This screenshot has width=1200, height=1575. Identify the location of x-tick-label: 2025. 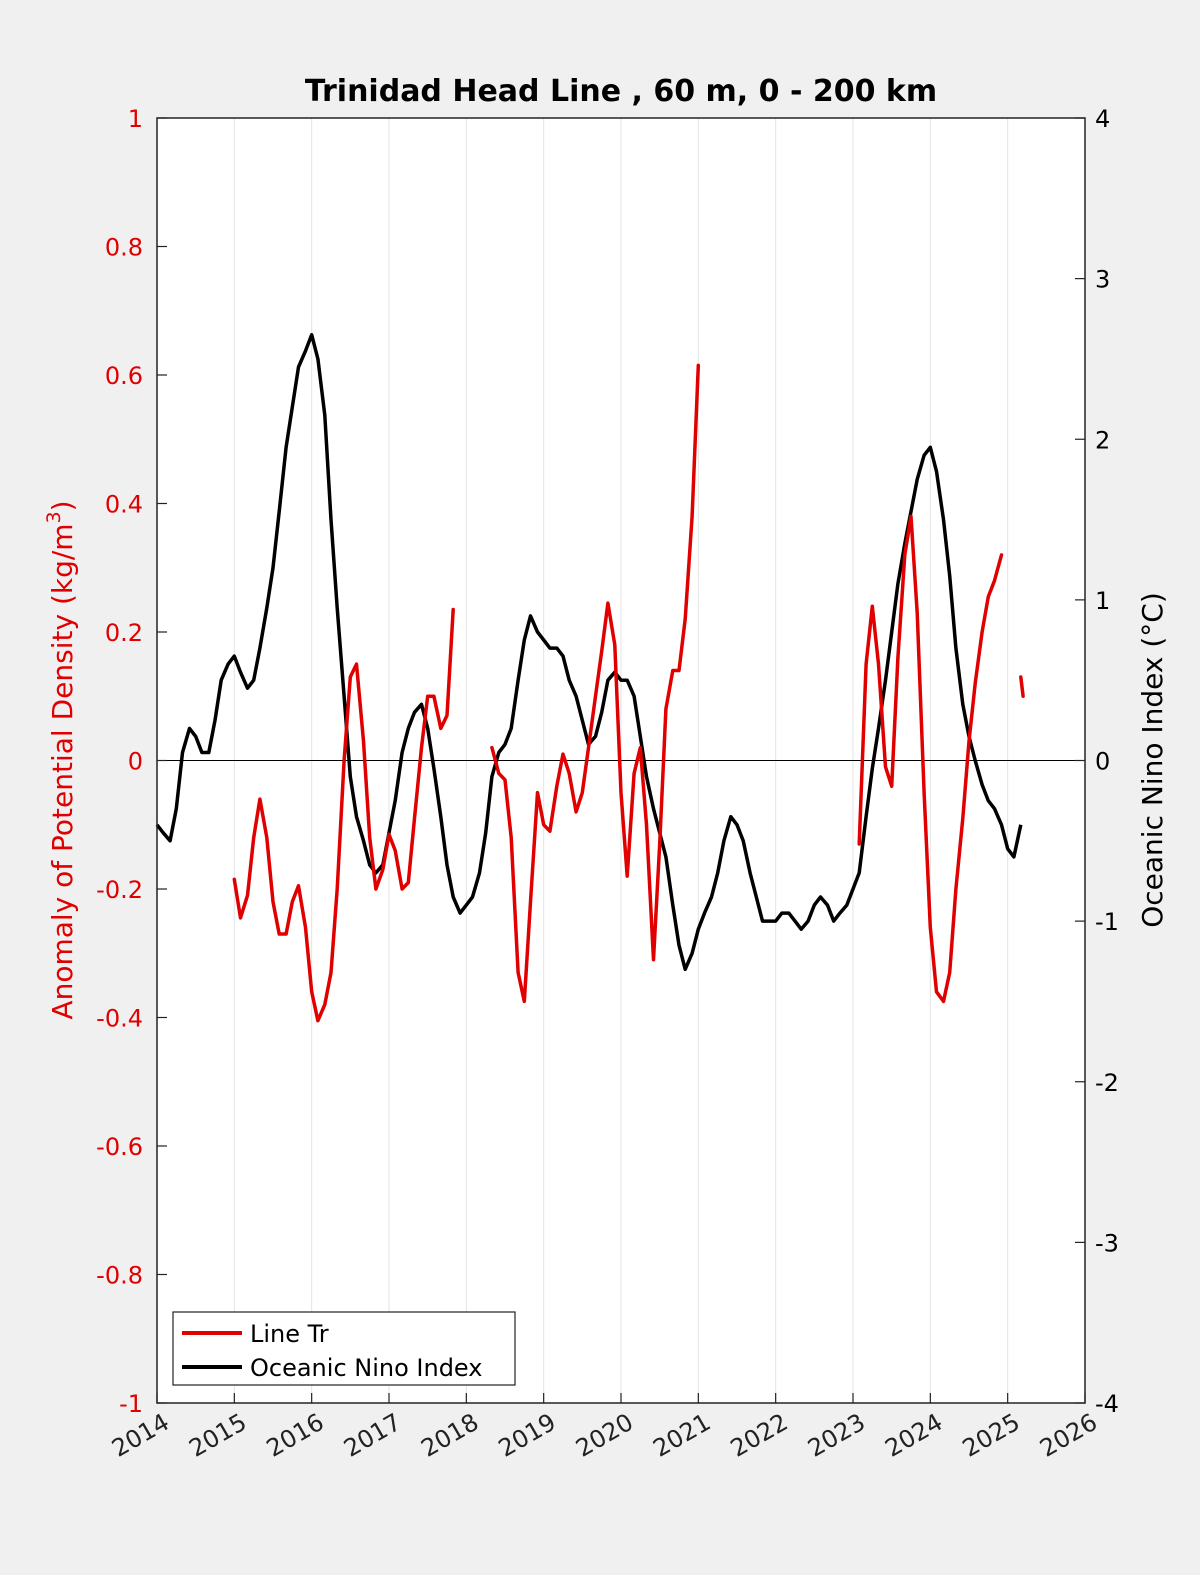
(991, 1435).